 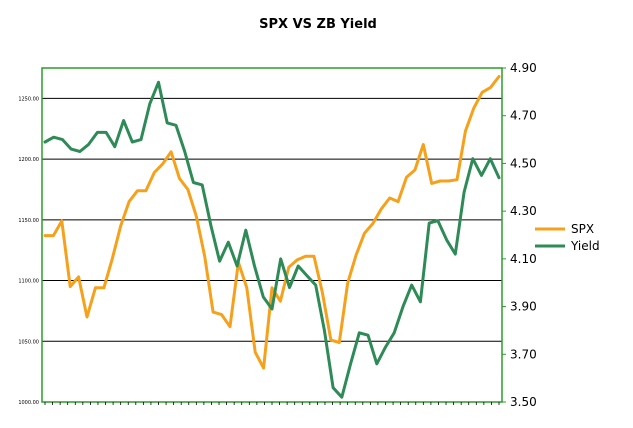 I want to click on x-axis-ticks, so click(x=272, y=403).